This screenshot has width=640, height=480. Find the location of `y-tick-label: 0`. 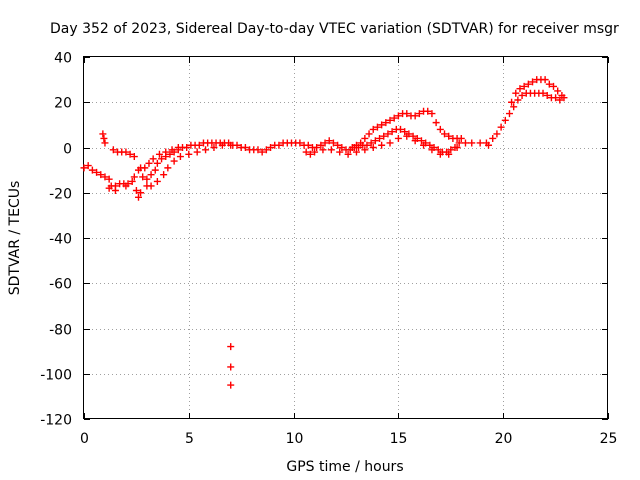

y-tick-label: 0 is located at coordinates (67, 150).